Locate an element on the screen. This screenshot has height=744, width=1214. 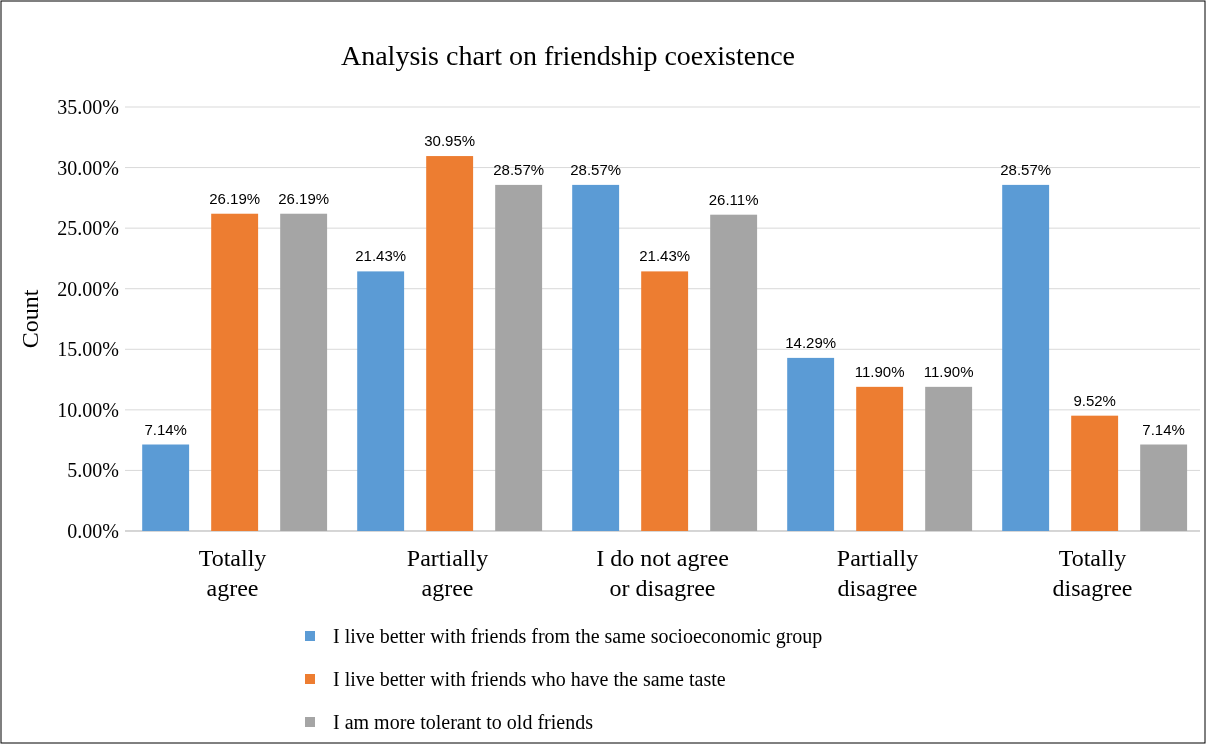
x-tick-label: Totally disagree is located at coordinates (1092, 573).